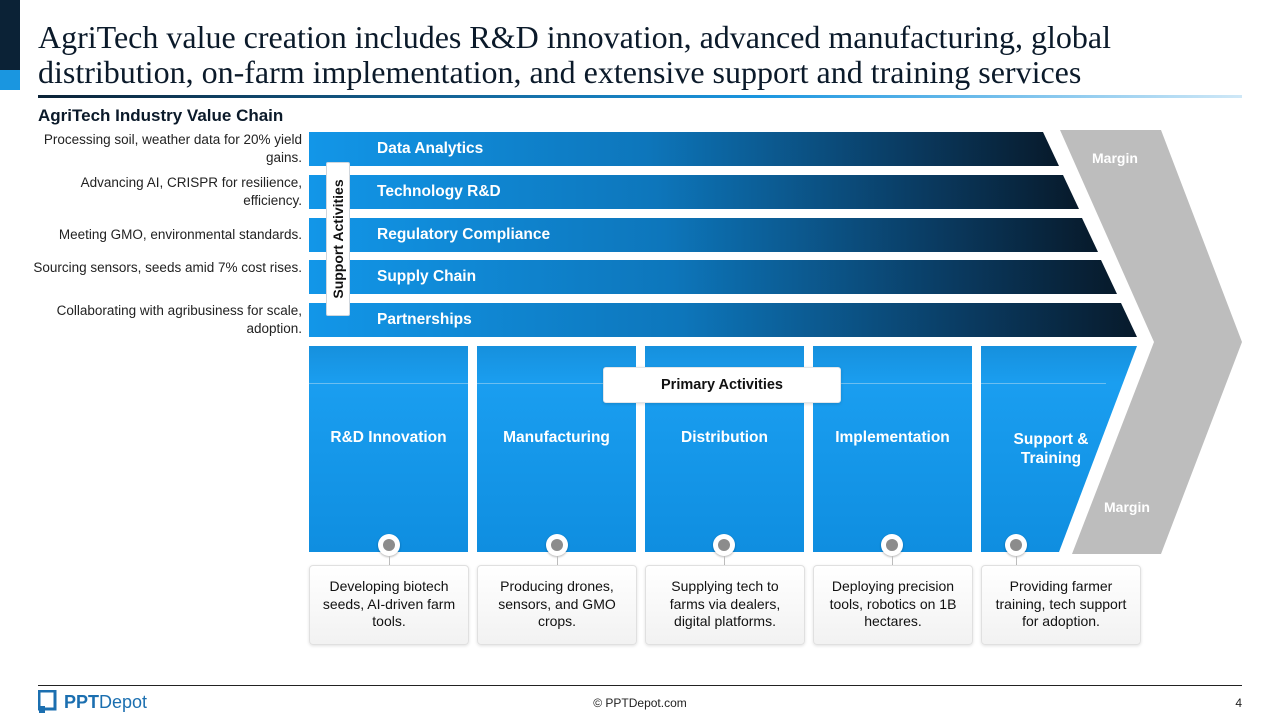  What do you see at coordinates (424, 319) in the screenshot?
I see `support-band-label: Partnerships` at bounding box center [424, 319].